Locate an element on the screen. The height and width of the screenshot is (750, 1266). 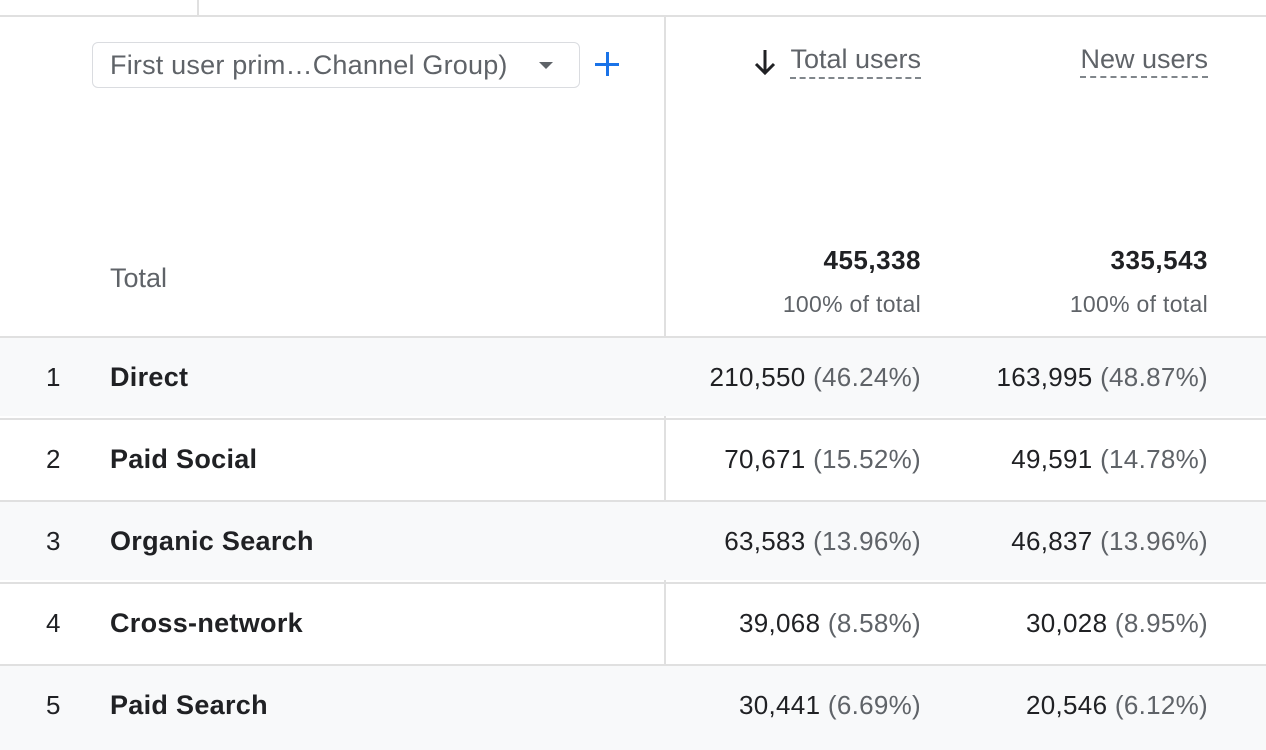
dimension-select: First user prim…Channel Group) is located at coordinates (336, 65).